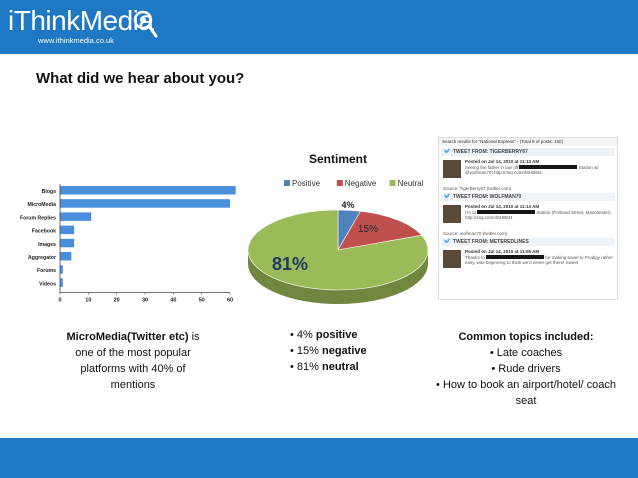 This screenshot has height=478, width=638. I want to click on sentiment-positive-label: positive, so click(336, 335).